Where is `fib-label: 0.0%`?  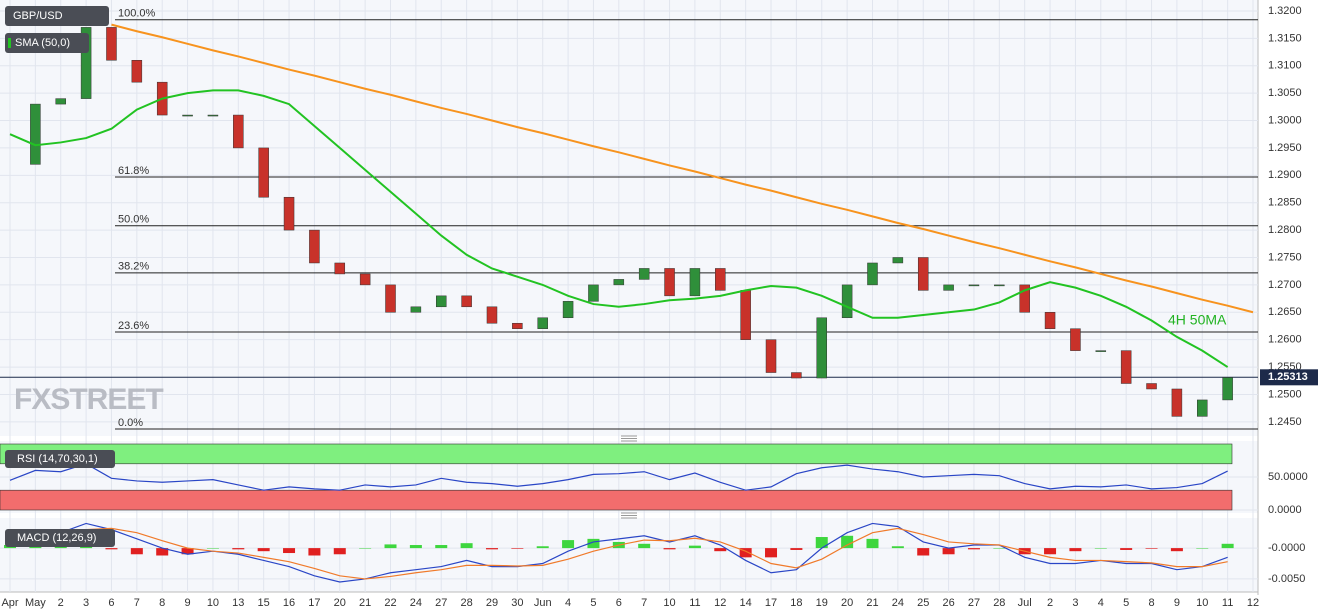
fib-label: 0.0% is located at coordinates (130, 423).